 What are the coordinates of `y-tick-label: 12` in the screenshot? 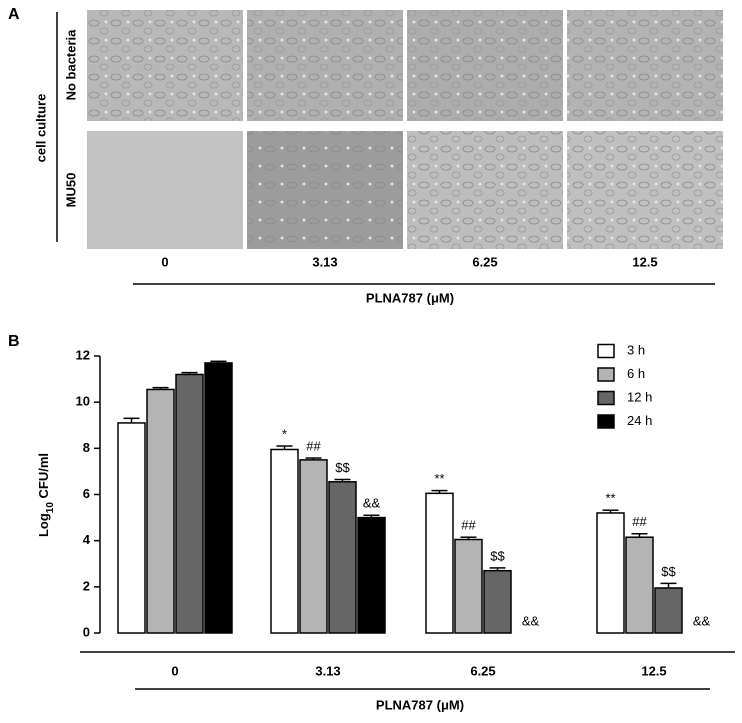 It's located at (83, 354).